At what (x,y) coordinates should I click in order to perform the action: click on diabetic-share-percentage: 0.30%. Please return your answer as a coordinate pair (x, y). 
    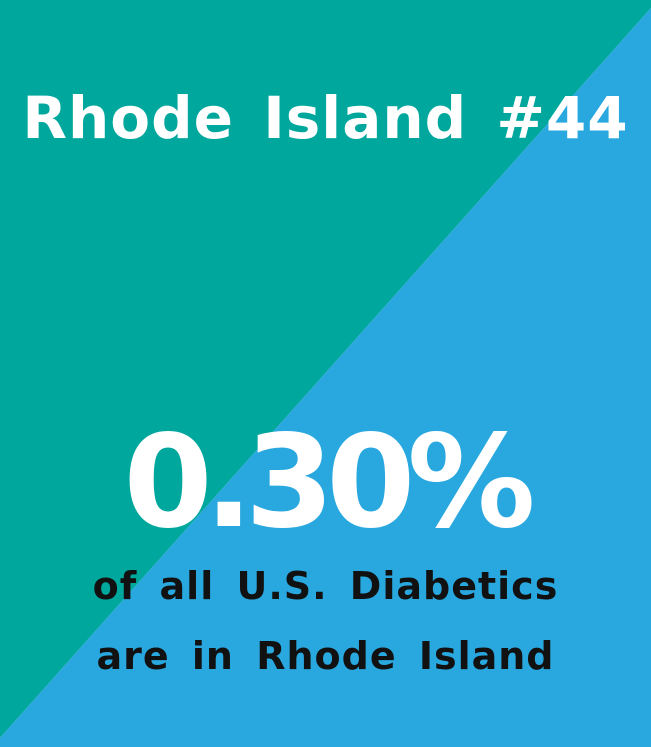
    Looking at the image, I should click on (329, 482).